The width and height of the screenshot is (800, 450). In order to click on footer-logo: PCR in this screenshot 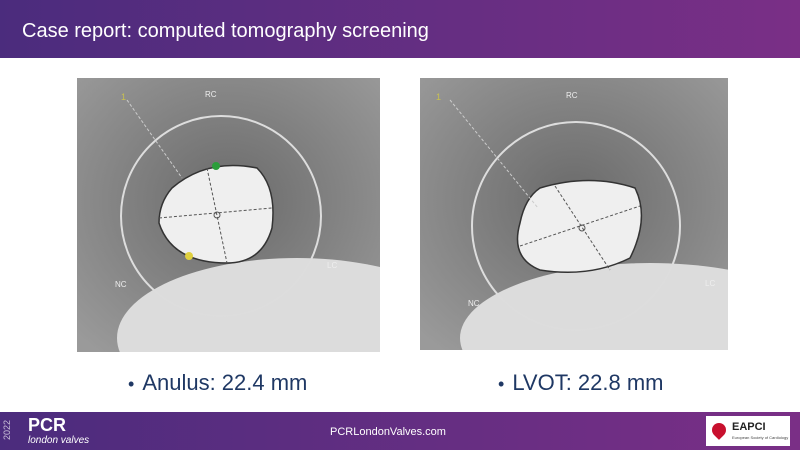, I will do `click(47, 425)`.